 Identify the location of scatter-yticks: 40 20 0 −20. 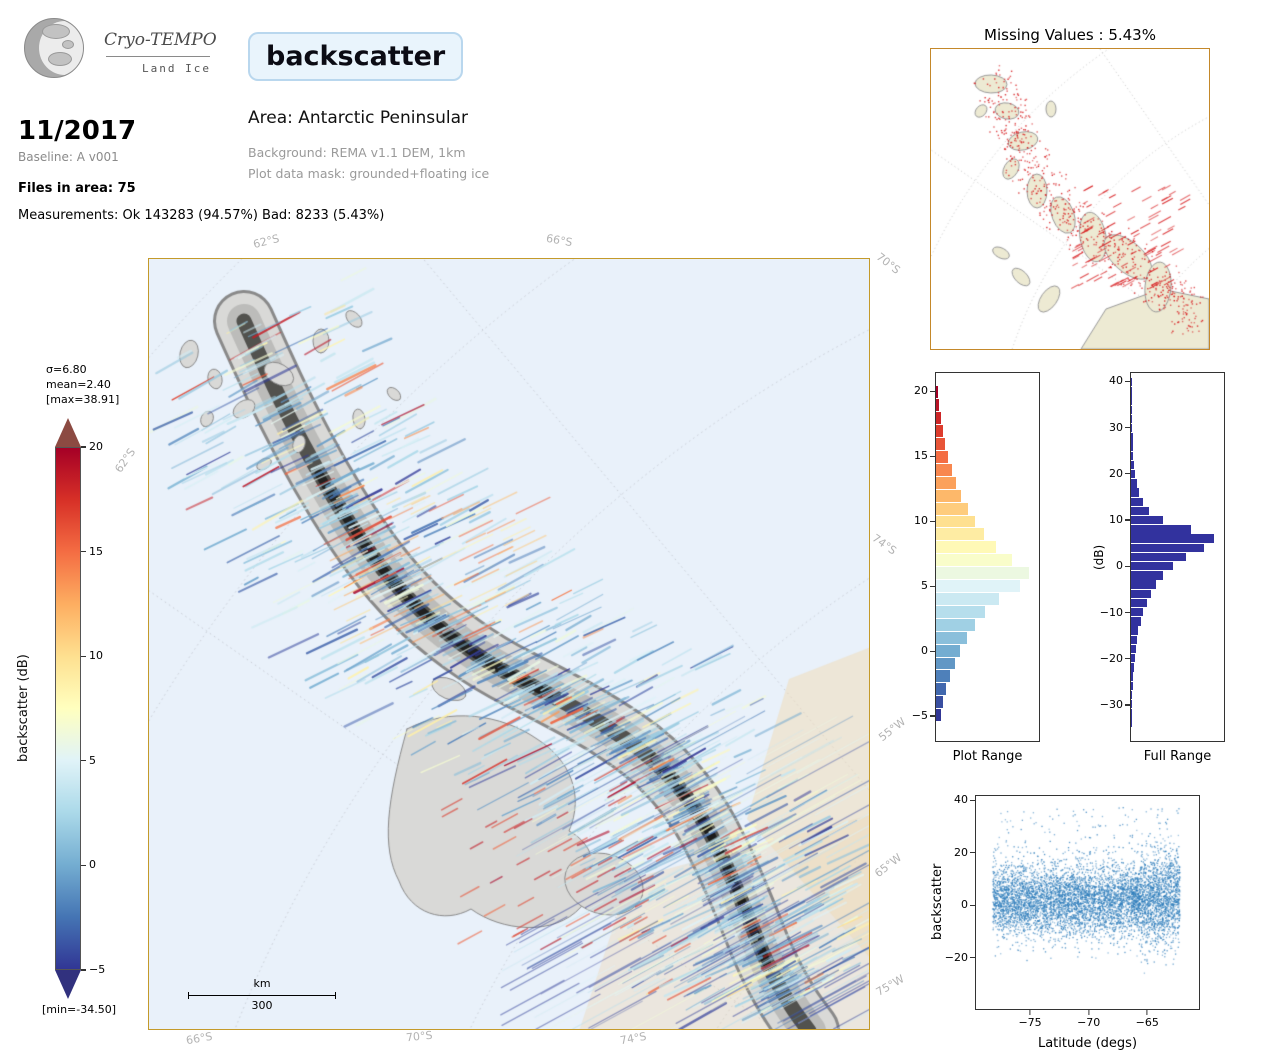
(957, 901).